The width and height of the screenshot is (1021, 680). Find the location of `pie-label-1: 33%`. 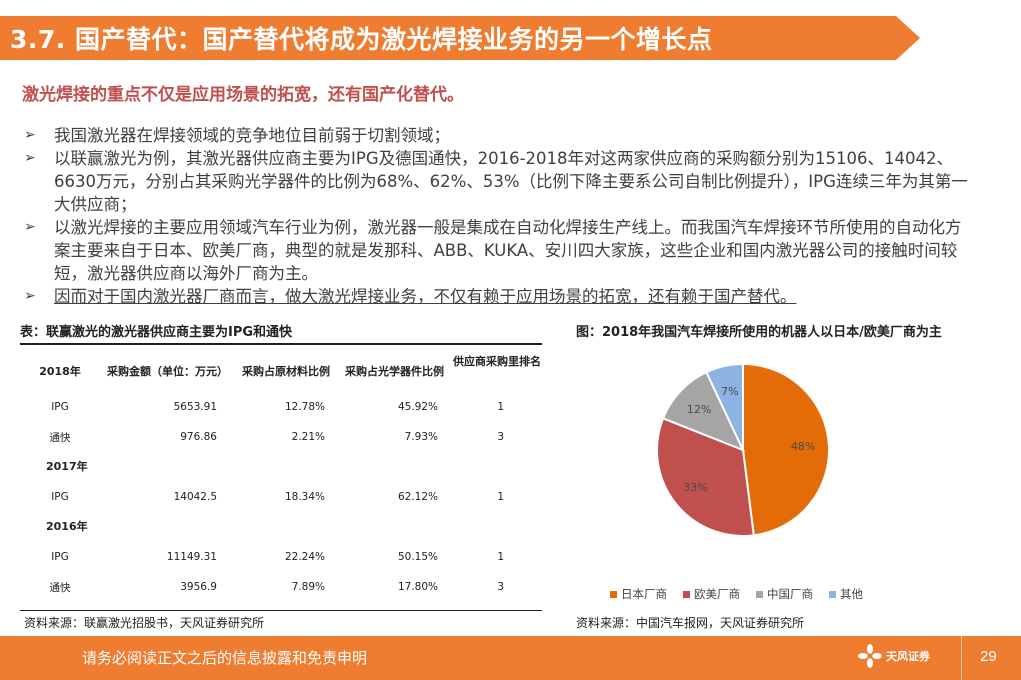

pie-label-1: 33% is located at coordinates (695, 487).